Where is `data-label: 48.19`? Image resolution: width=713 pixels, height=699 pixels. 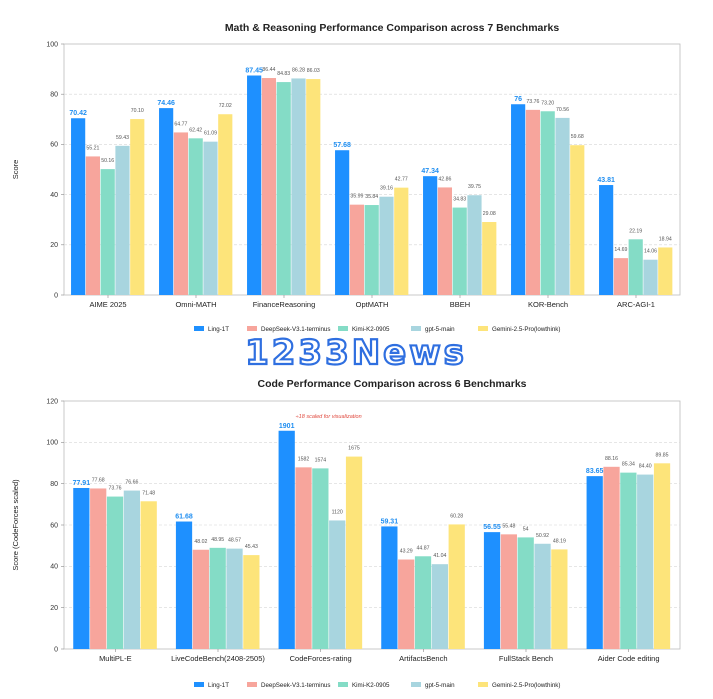 data-label: 48.19 is located at coordinates (559, 541).